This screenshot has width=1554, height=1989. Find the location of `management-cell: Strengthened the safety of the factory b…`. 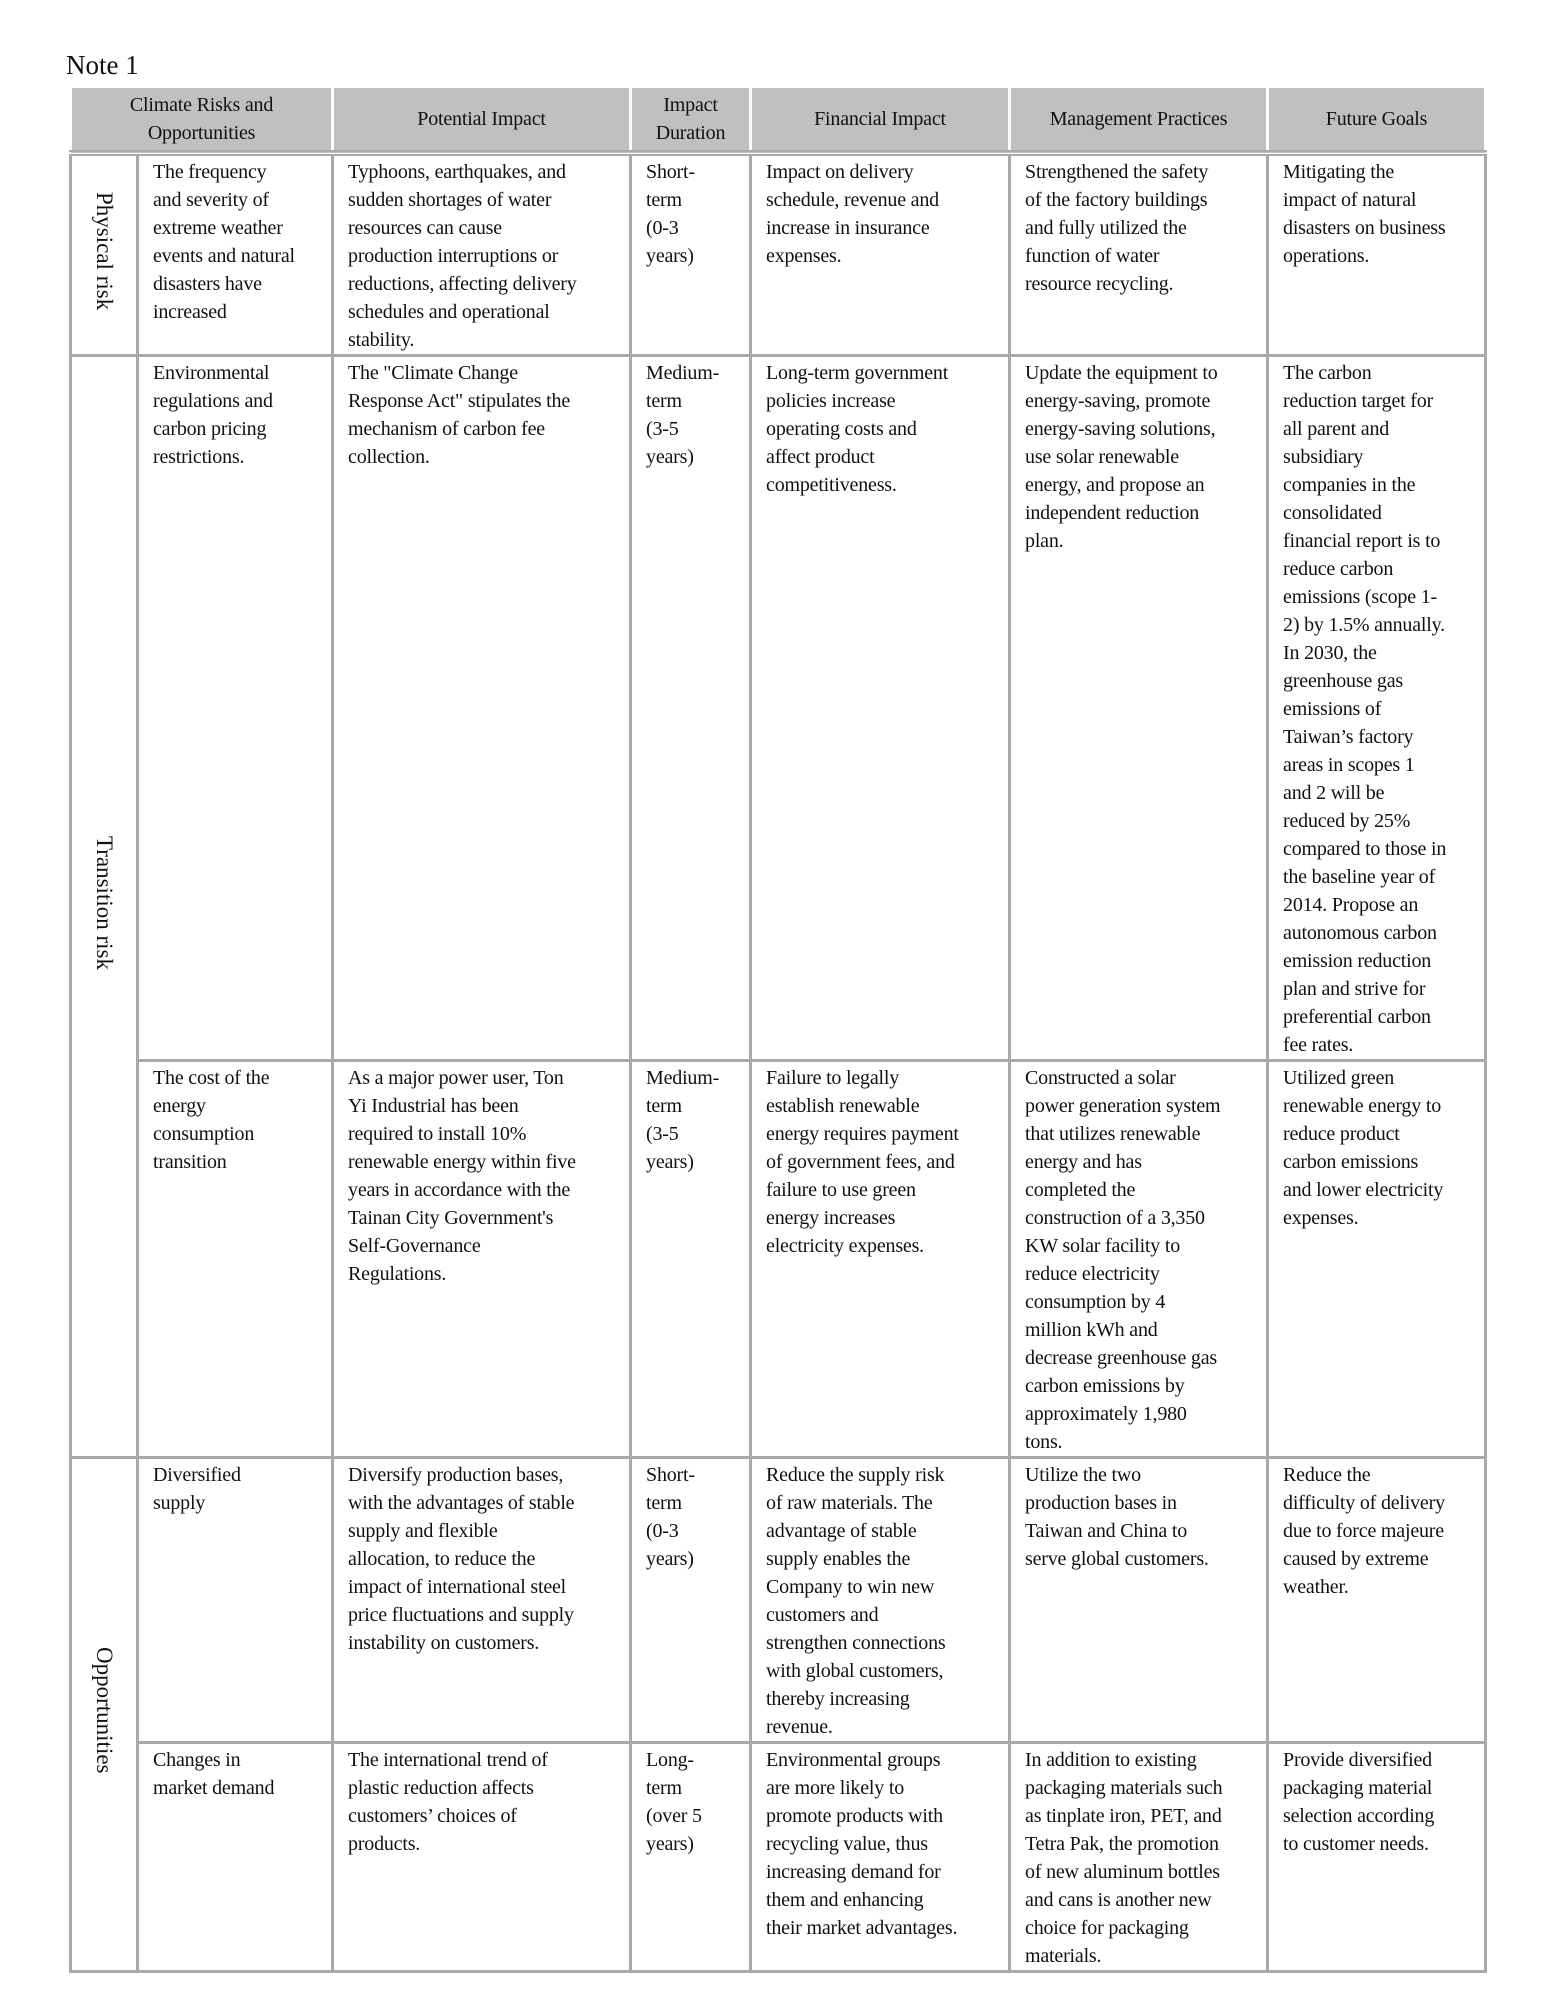

management-cell: Strengthened the safety of the factory b… is located at coordinates (1139, 254).